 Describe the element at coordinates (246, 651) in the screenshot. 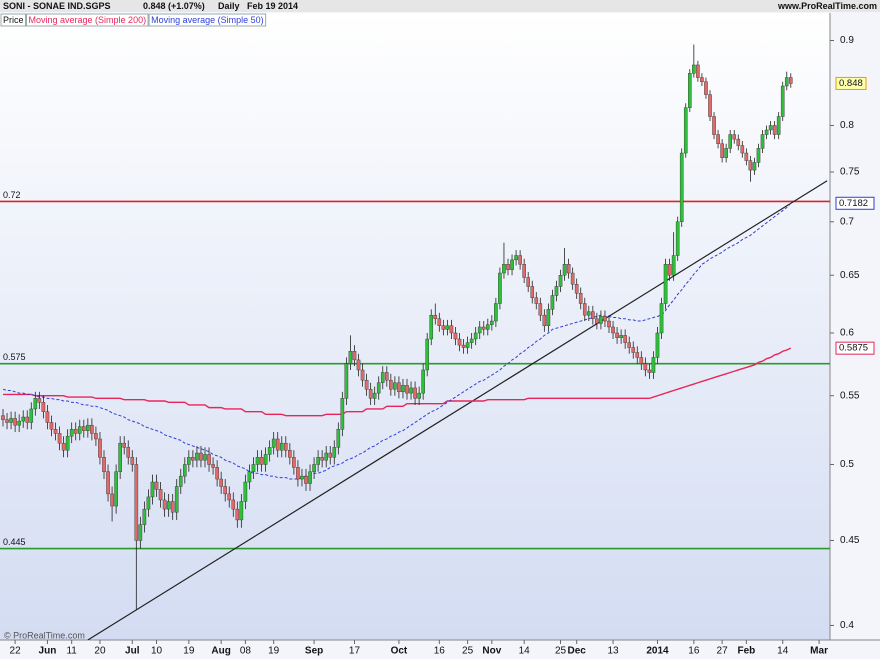

I see `x-tick-label: 08` at that location.